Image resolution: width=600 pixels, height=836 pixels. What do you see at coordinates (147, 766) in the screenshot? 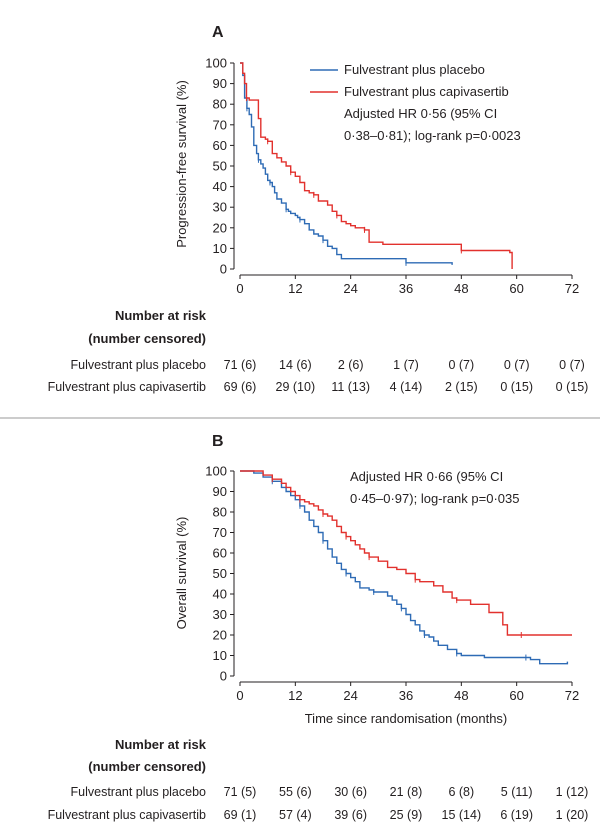
I see `risk-table-b-header-line2: (number censored)` at bounding box center [147, 766].